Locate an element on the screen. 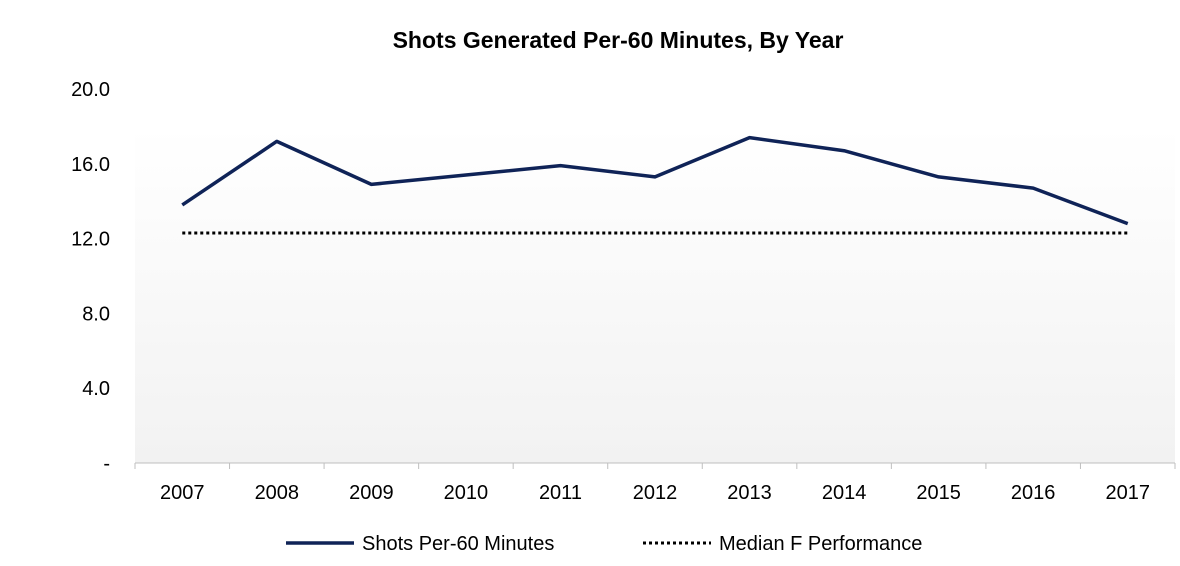 The width and height of the screenshot is (1180, 566). x-tick-label: 2014 is located at coordinates (844, 493).